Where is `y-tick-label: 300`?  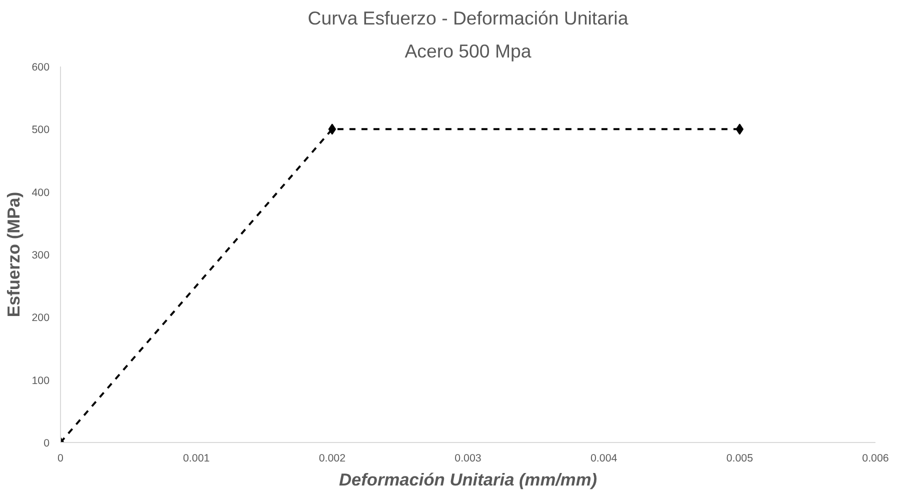 y-tick-label: 300 is located at coordinates (41, 256).